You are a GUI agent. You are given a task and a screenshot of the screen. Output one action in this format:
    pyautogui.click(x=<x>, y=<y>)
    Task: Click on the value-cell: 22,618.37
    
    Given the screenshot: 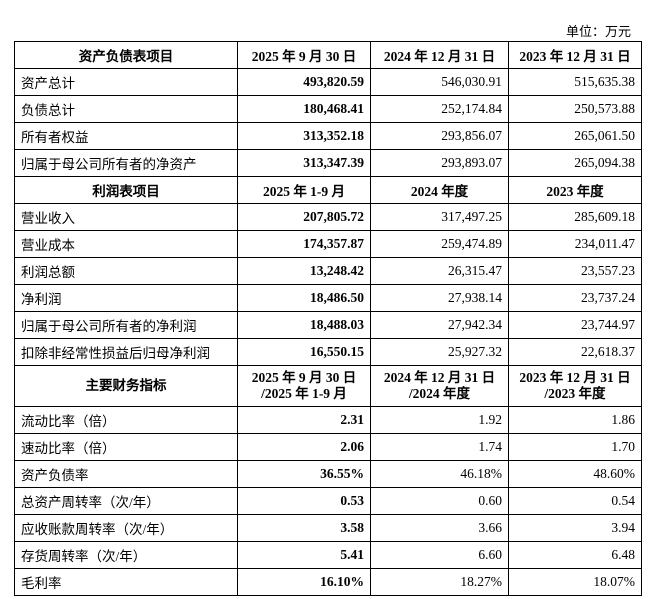 What is the action you would take?
    pyautogui.click(x=575, y=352)
    